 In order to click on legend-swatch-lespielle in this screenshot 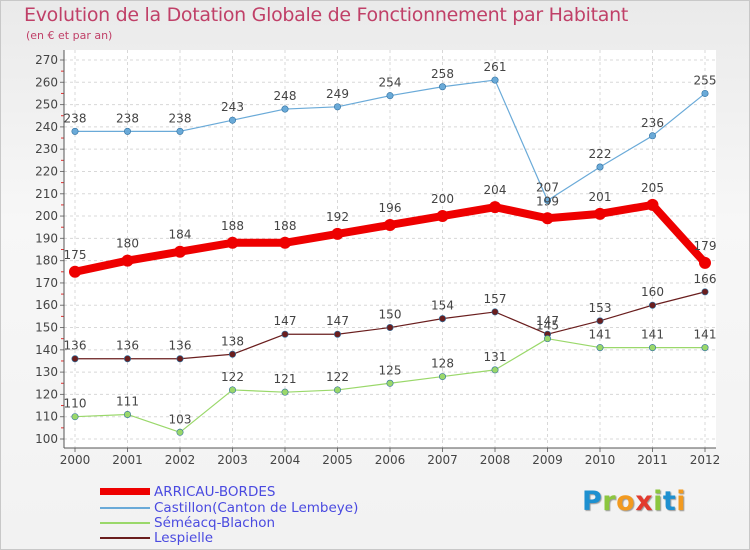, I will do `click(125, 538)`.